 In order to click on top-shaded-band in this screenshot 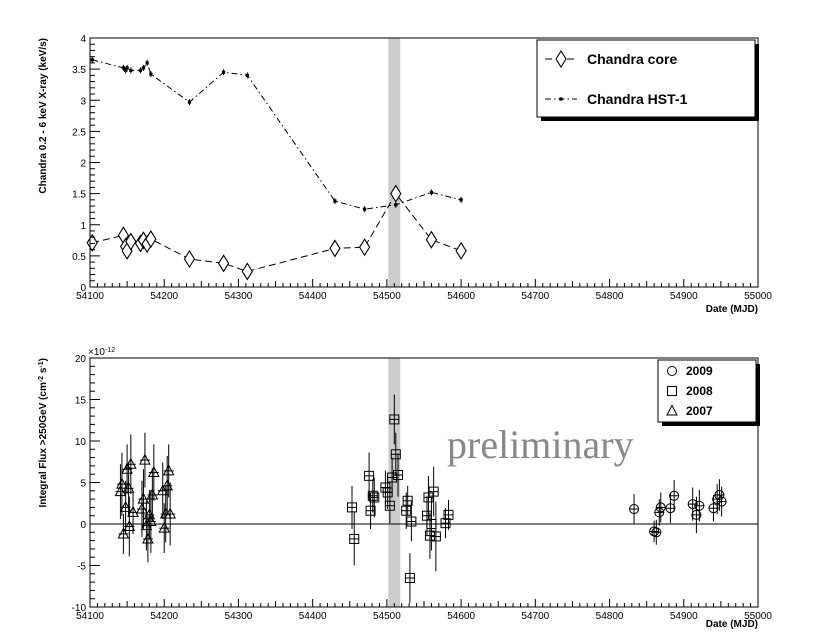, I will do `click(394, 162)`.